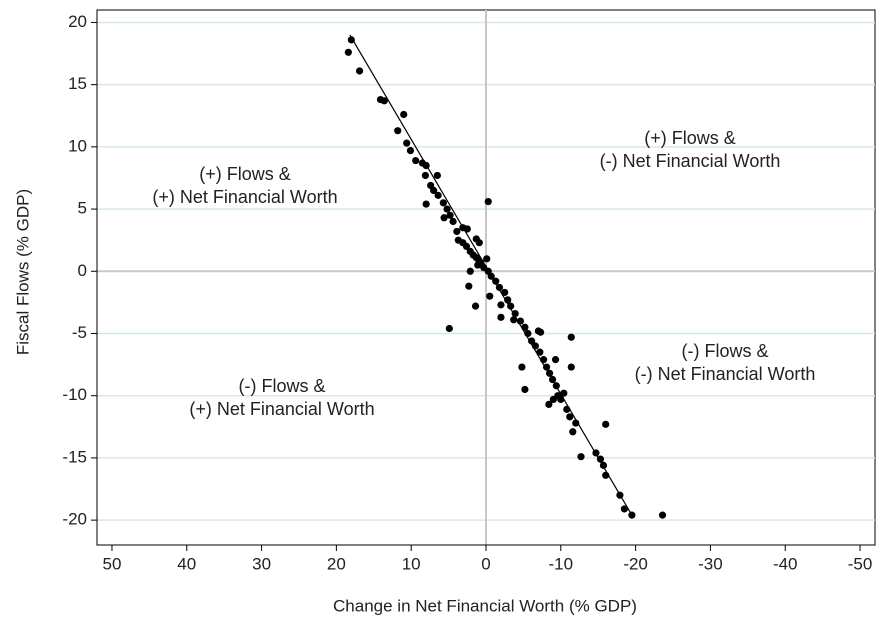  Describe the element at coordinates (710, 563) in the screenshot. I see `x-tick-label: -30` at that location.